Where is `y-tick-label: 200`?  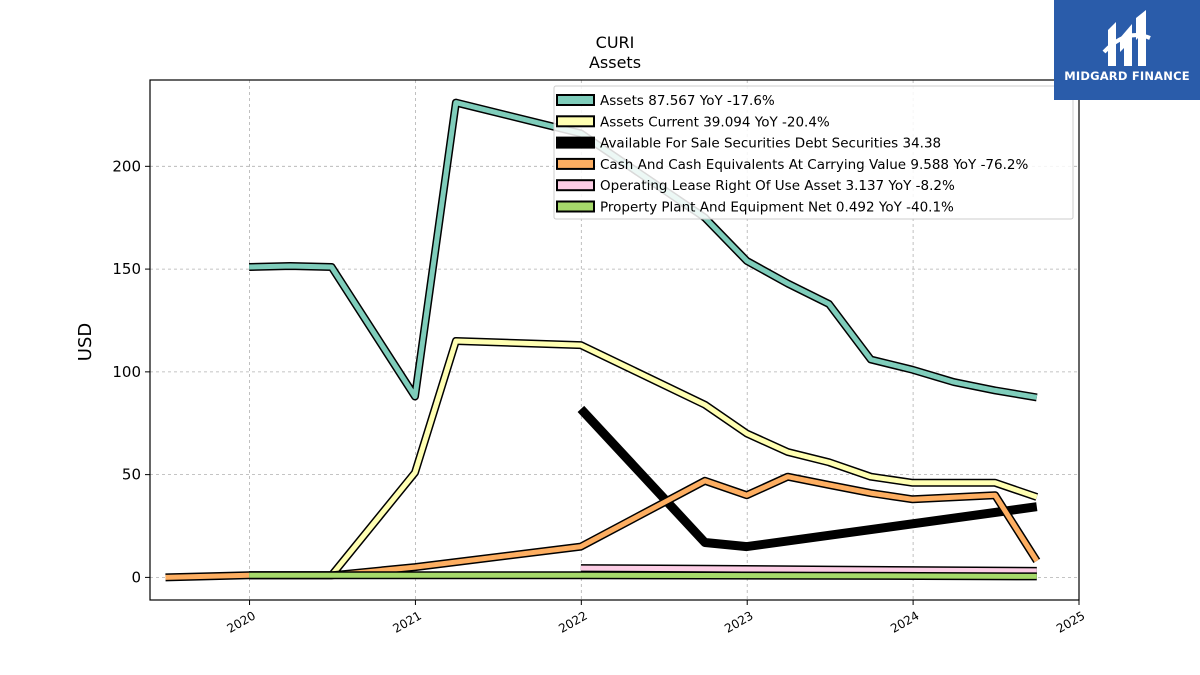 y-tick-label: 200 is located at coordinates (126, 166).